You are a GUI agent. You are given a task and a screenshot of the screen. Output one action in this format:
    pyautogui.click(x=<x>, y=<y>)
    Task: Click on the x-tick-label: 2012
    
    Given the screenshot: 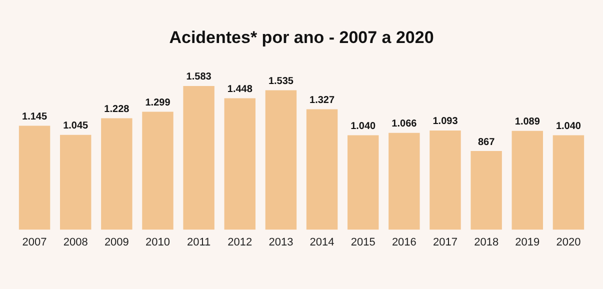 What is the action you would take?
    pyautogui.click(x=240, y=242)
    